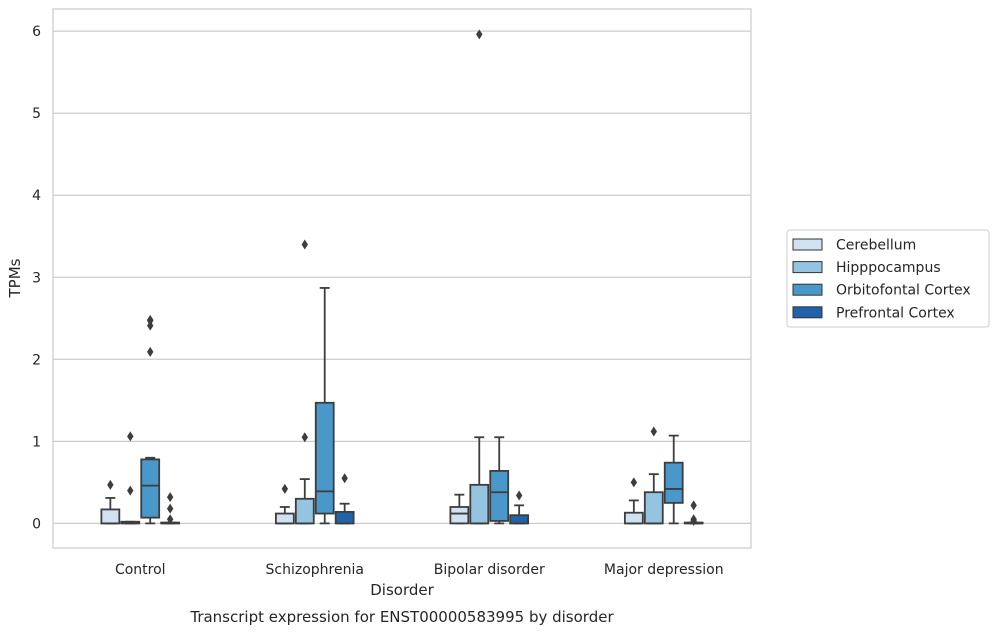 This screenshot has width=999, height=634. Describe the element at coordinates (36, 360) in the screenshot. I see `y-tick-label: 2` at that location.